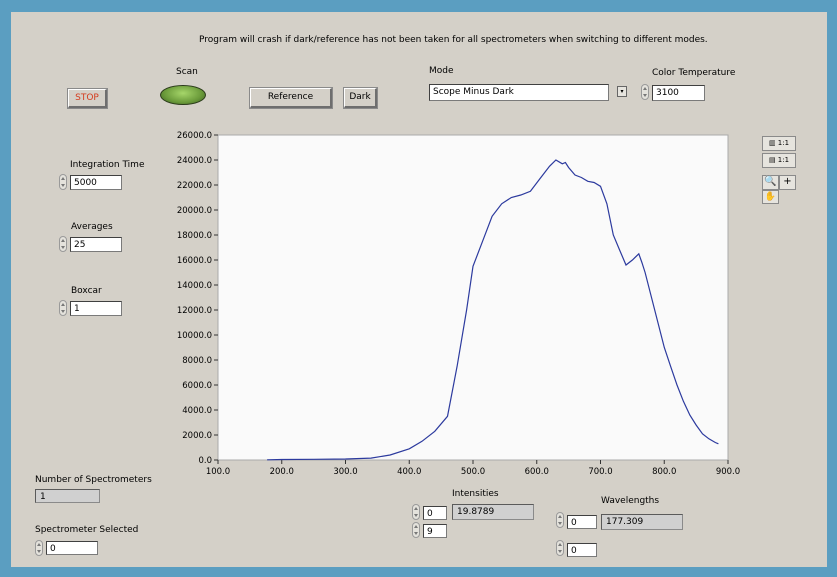  I want to click on x-tick-label: 400.0, so click(409, 472).